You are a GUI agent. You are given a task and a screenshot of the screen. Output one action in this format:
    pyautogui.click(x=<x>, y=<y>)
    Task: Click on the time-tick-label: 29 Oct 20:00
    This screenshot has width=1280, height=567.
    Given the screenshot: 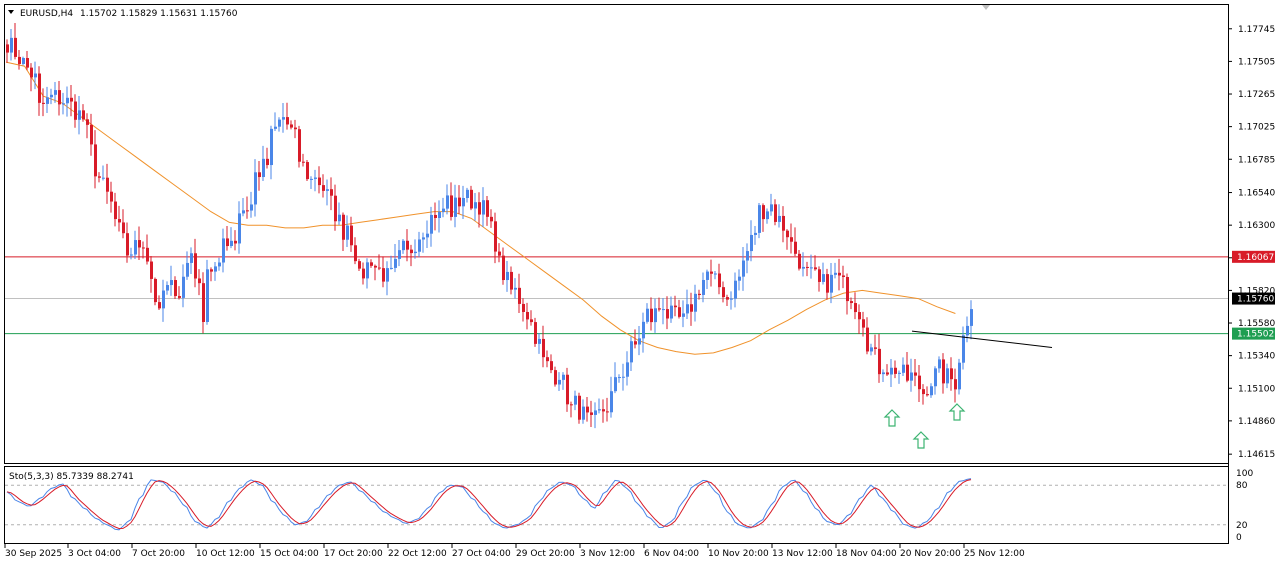 What is the action you would take?
    pyautogui.click(x=545, y=554)
    